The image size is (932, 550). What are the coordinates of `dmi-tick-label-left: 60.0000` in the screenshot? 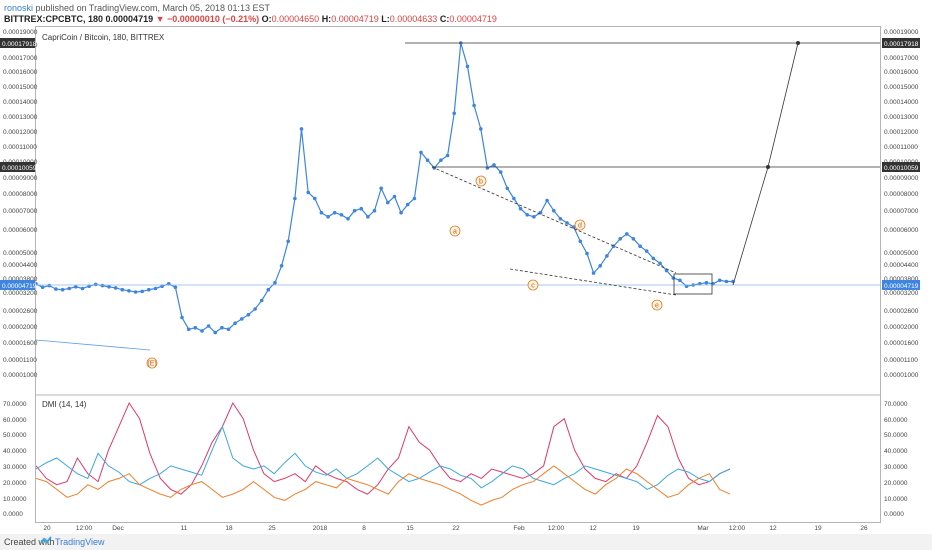 It's located at (15, 420).